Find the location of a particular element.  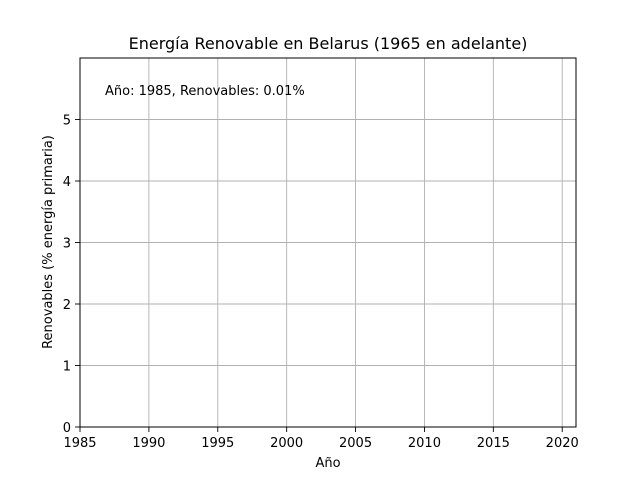

x-tick-label-1990: 1990 is located at coordinates (148, 443).